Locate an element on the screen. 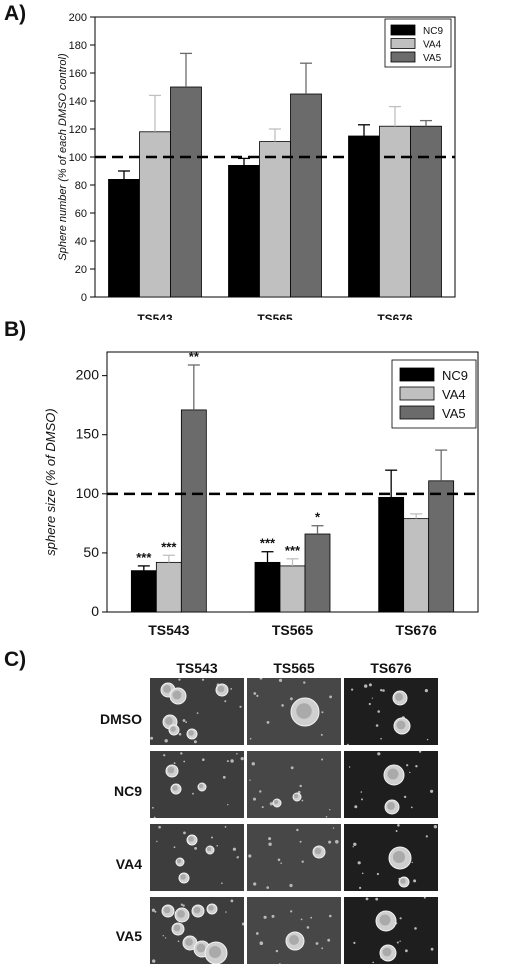 Image resolution: width=520 pixels, height=977 pixels. y-tick-label: 160 is located at coordinates (78, 74).